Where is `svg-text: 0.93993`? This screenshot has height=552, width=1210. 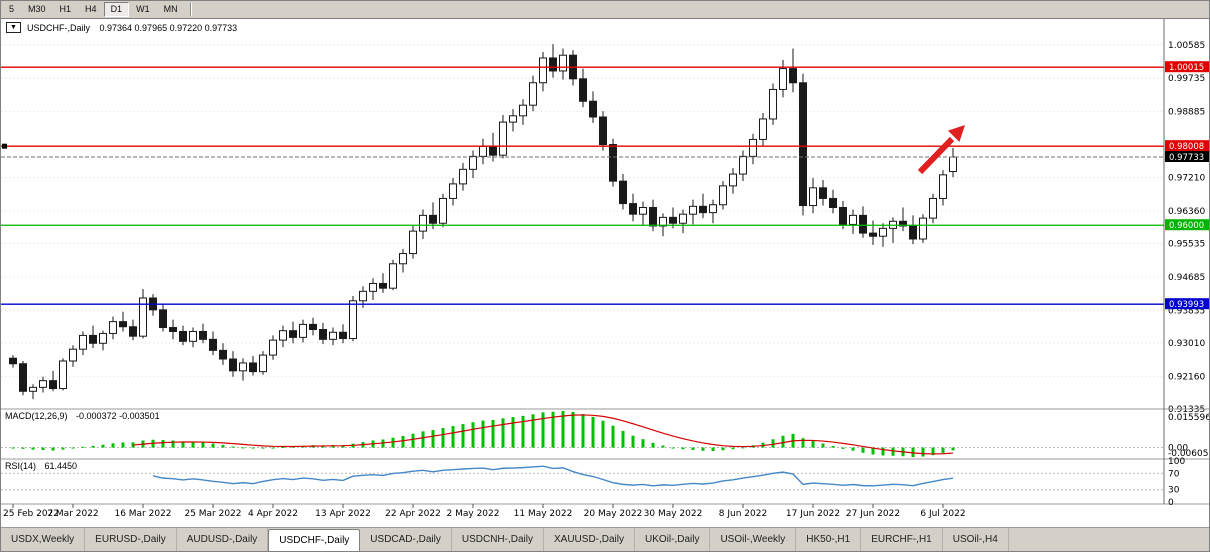 svg-text: 0.93993 is located at coordinates (1186, 305).